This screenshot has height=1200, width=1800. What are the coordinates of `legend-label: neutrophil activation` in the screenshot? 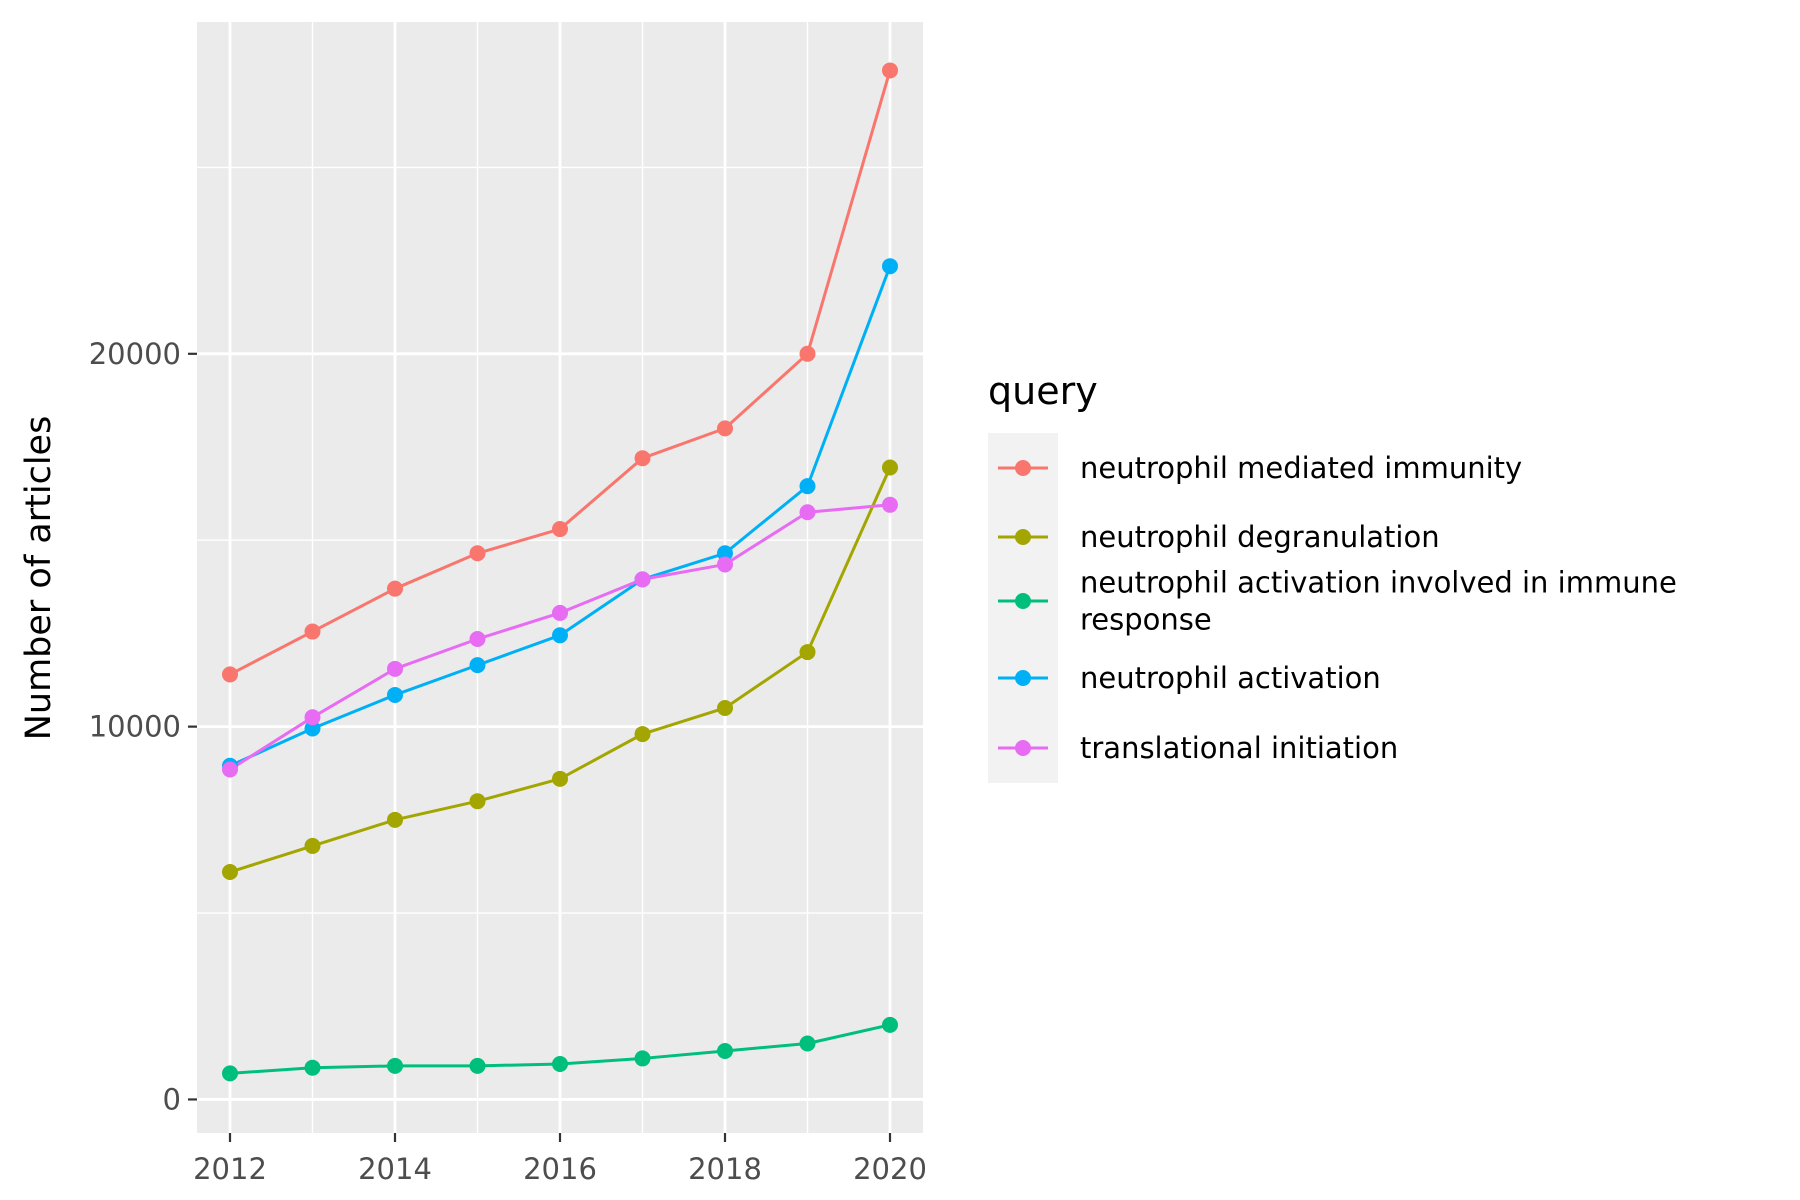 It's located at (1230, 678).